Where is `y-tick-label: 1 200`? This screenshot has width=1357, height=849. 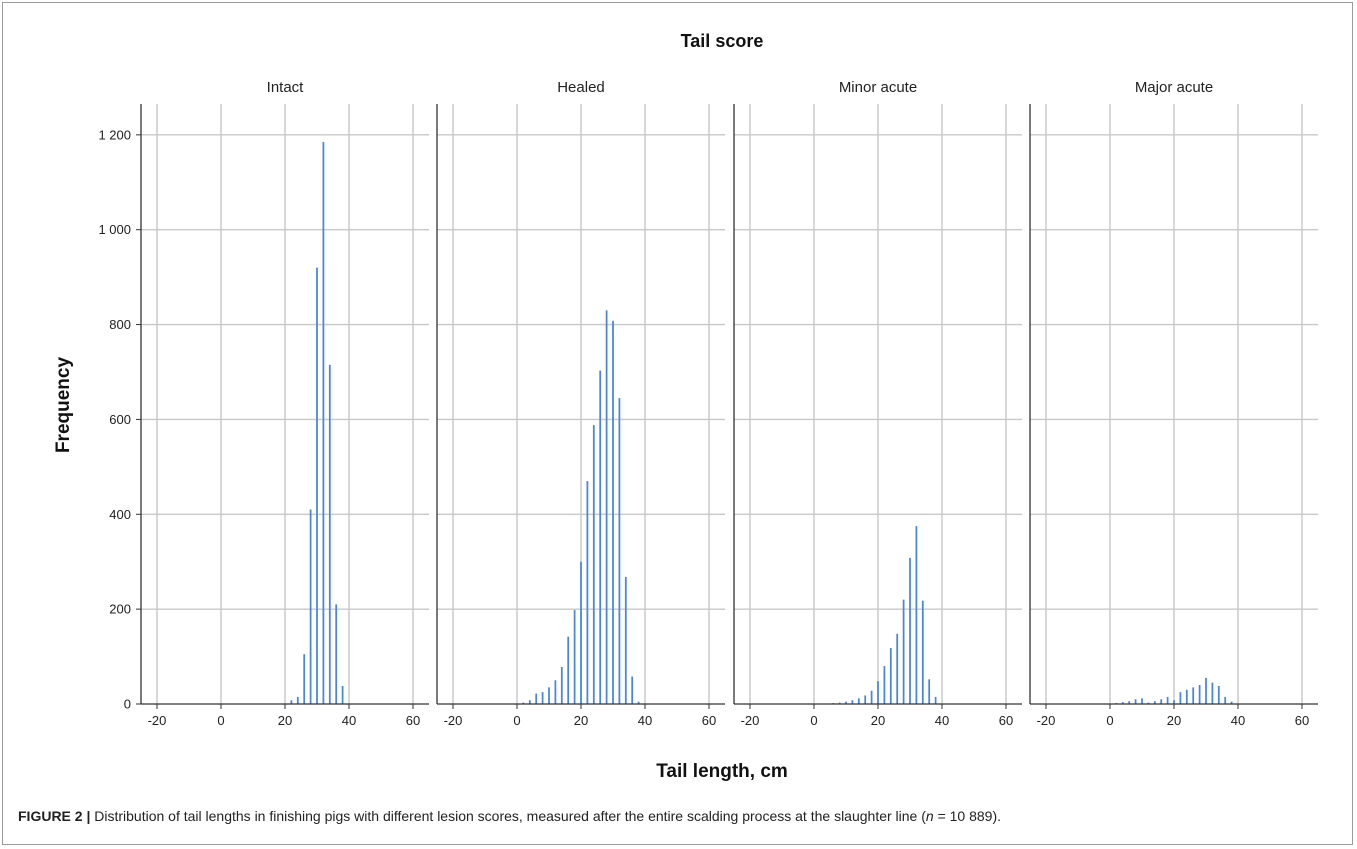
y-tick-label: 1 200 is located at coordinates (114, 134).